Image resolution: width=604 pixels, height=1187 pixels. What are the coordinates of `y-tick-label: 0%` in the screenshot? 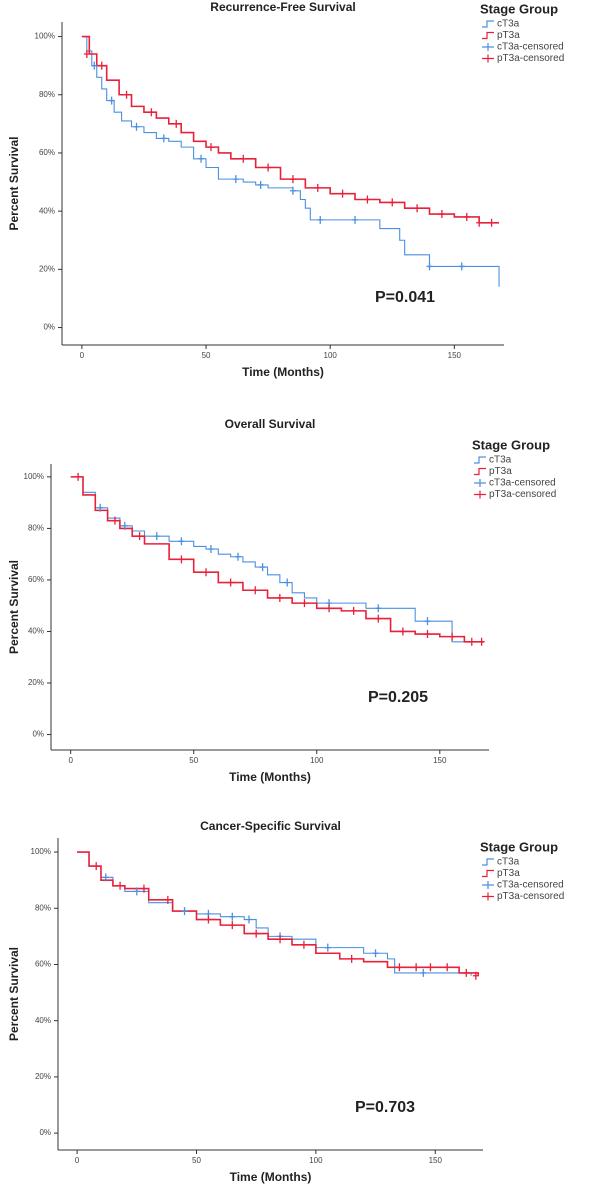 It's located at (45, 1132).